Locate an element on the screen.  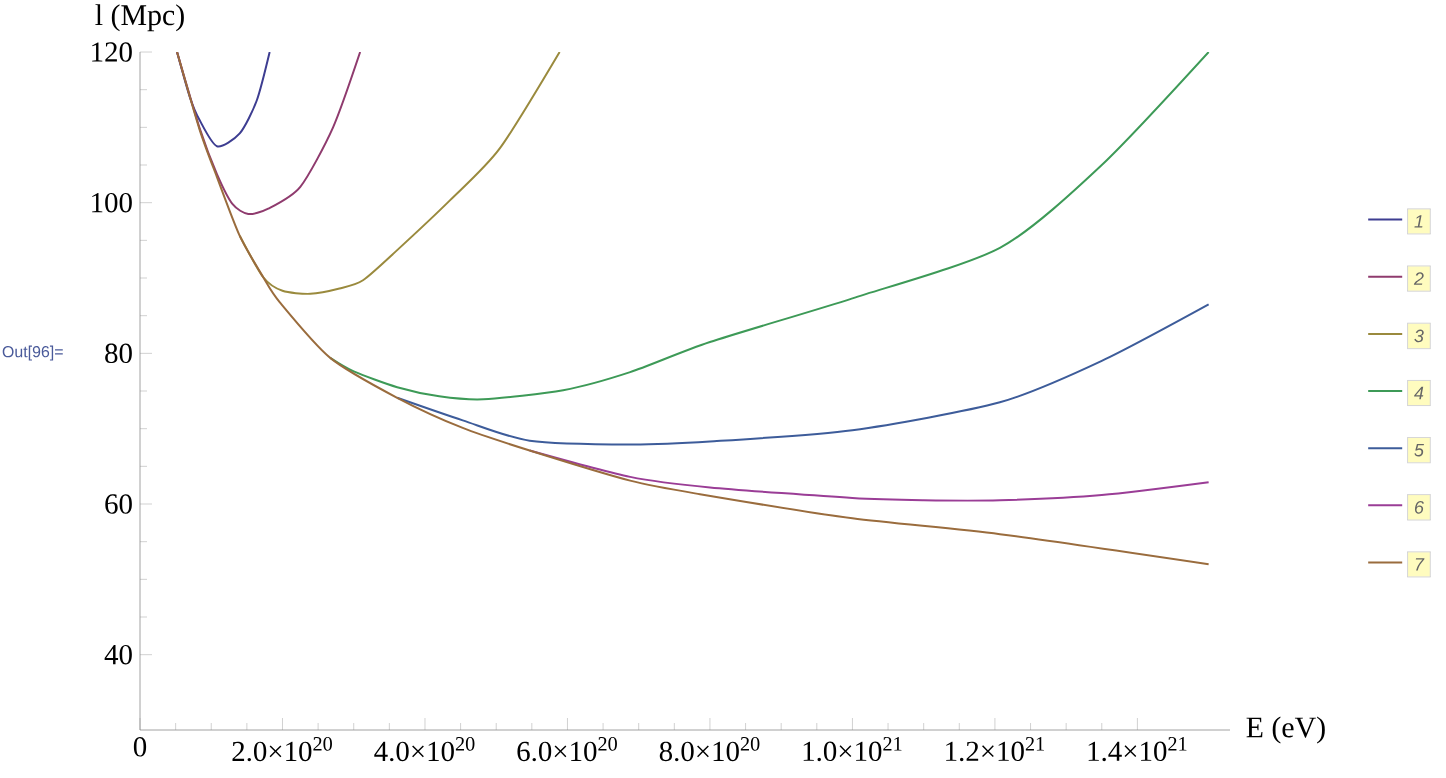
text: 7 is located at coordinates (1420, 564).